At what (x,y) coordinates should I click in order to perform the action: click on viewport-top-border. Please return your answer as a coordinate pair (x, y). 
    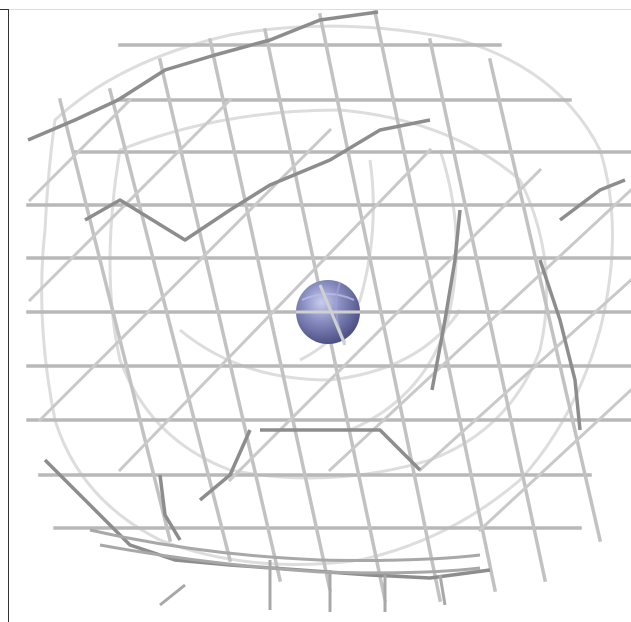
    Looking at the image, I should click on (315, 9).